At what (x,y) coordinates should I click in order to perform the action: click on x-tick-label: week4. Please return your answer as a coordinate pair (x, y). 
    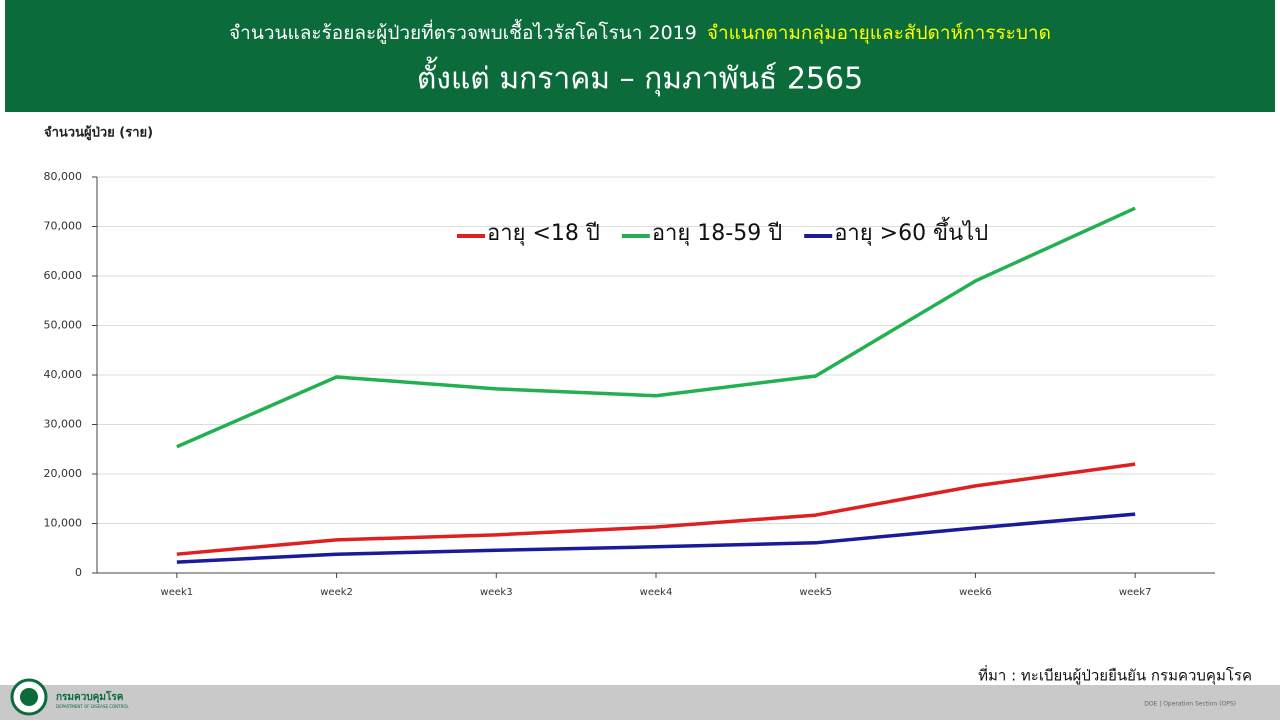
    Looking at the image, I should click on (656, 592).